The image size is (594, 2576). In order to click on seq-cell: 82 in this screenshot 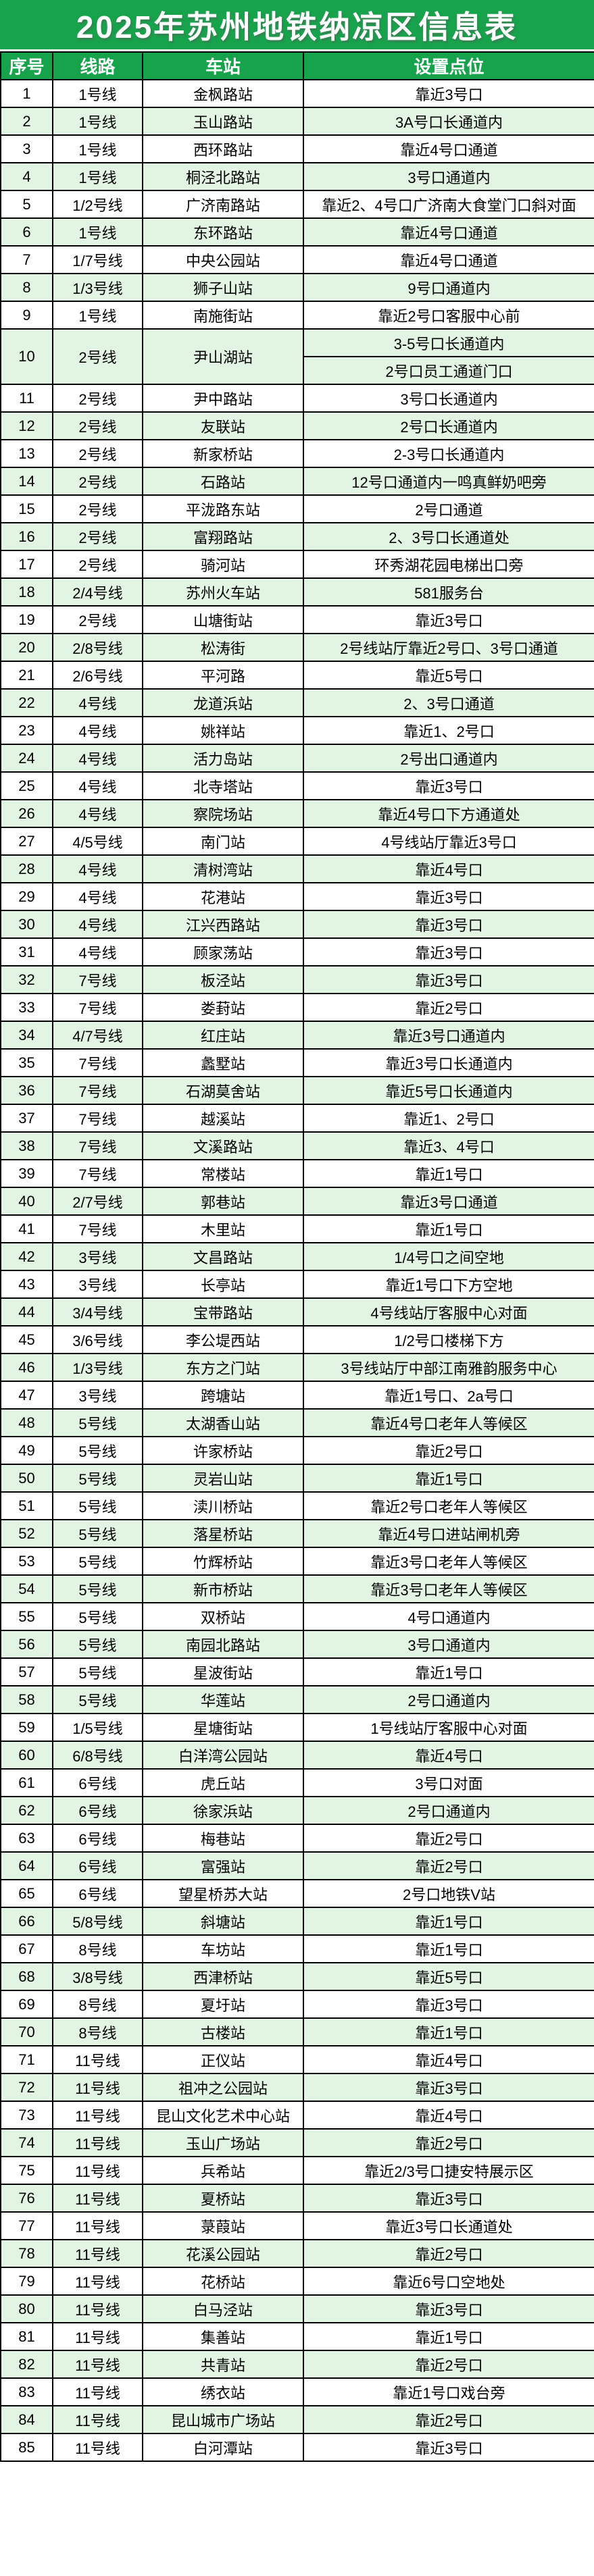, I will do `click(26, 2364)`.